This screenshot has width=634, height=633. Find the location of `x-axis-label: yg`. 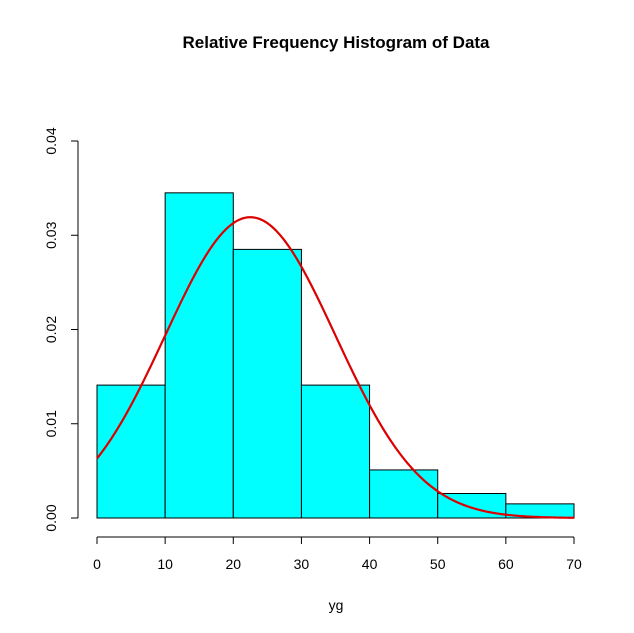

x-axis-label: yg is located at coordinates (336, 605).